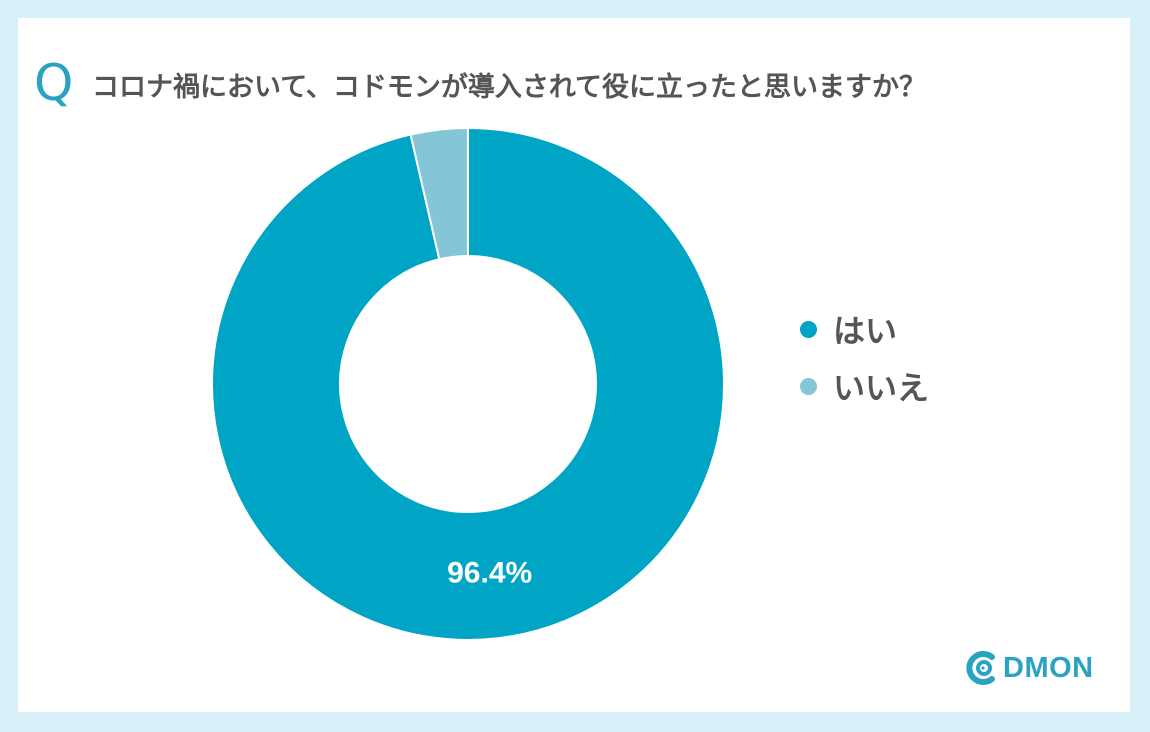  What do you see at coordinates (980, 668) in the screenshot?
I see `logo-co-mark` at bounding box center [980, 668].